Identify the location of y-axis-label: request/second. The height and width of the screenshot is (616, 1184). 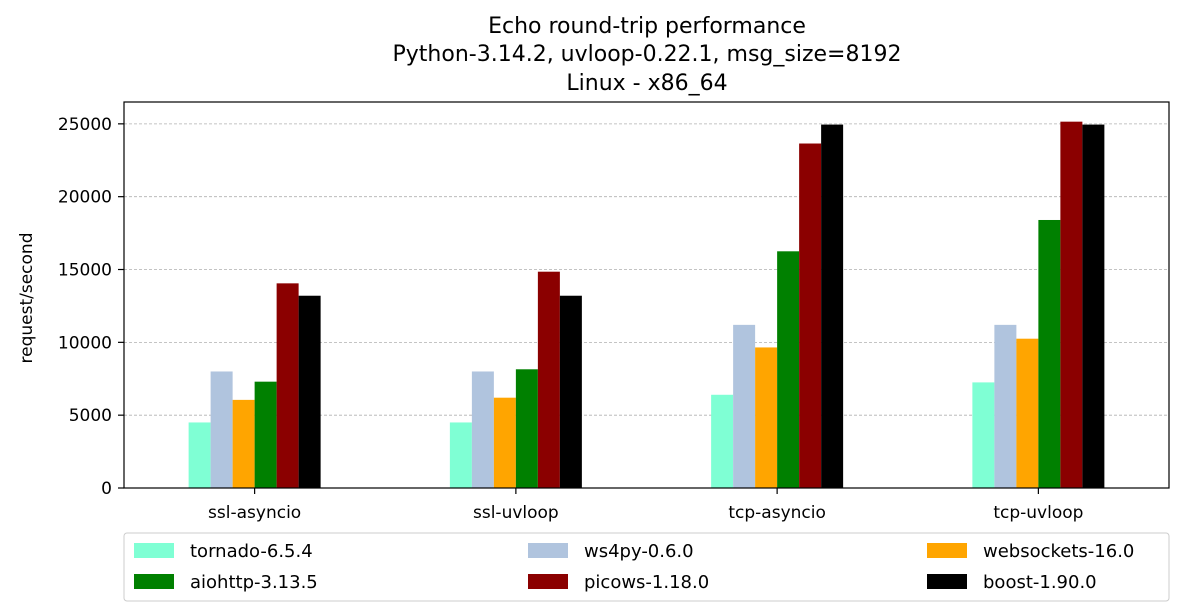
(27, 298).